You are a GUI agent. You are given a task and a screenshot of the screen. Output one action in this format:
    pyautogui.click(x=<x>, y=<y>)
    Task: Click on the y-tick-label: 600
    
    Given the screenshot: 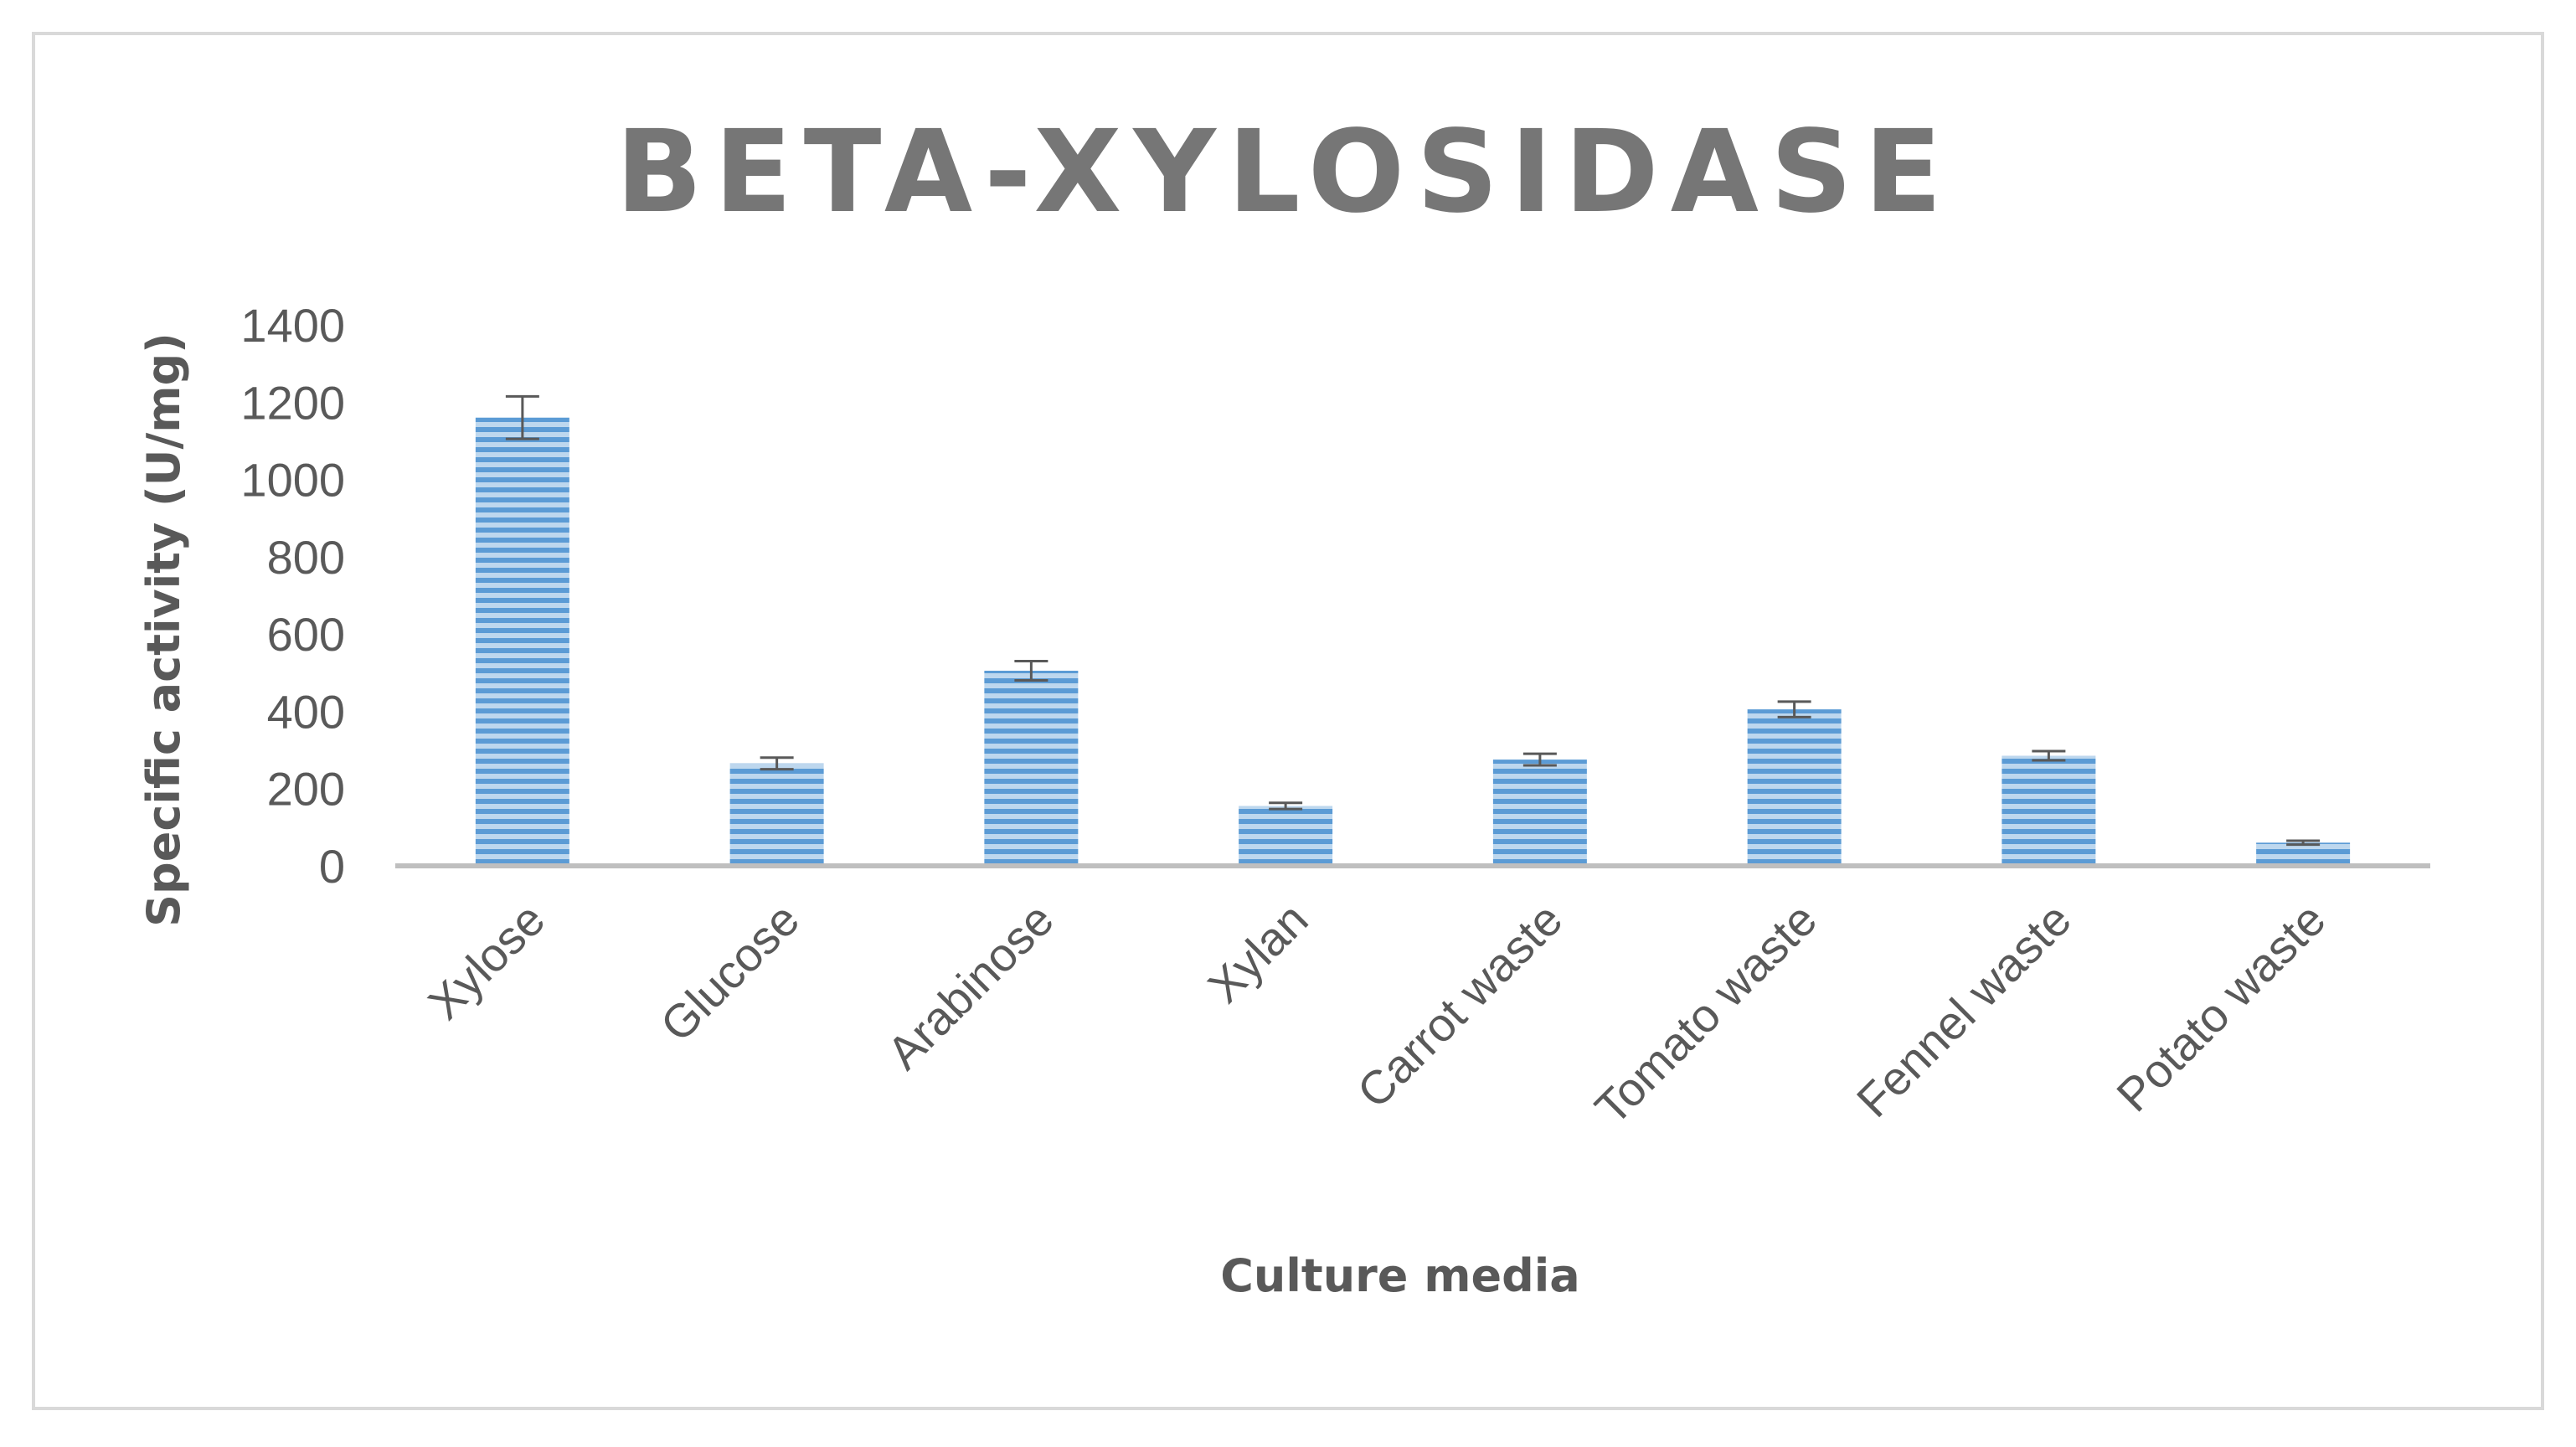 What is the action you would take?
    pyautogui.click(x=306, y=634)
    